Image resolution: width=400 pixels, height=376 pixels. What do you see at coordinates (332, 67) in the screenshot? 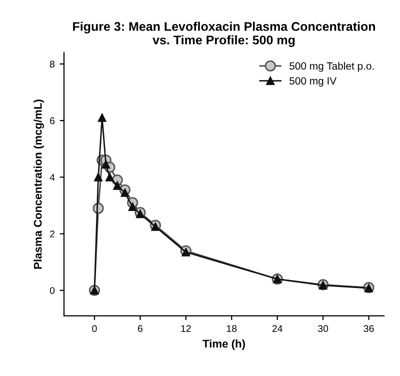
I see `legend-label: 500 mg Tablet p.o.` at bounding box center [332, 67].